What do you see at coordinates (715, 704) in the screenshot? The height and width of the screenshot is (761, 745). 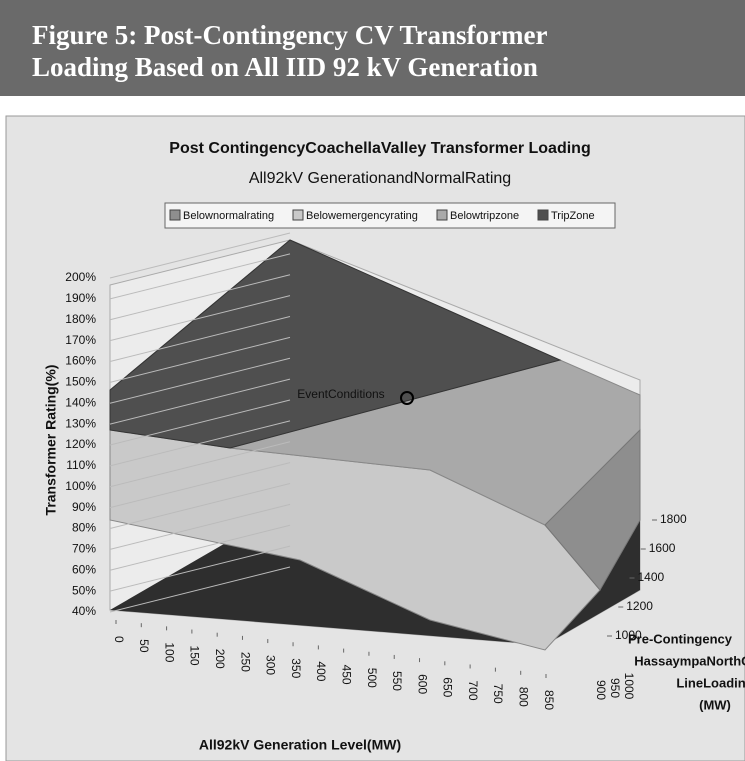 I see `z-axis-label: (MW)` at bounding box center [715, 704].